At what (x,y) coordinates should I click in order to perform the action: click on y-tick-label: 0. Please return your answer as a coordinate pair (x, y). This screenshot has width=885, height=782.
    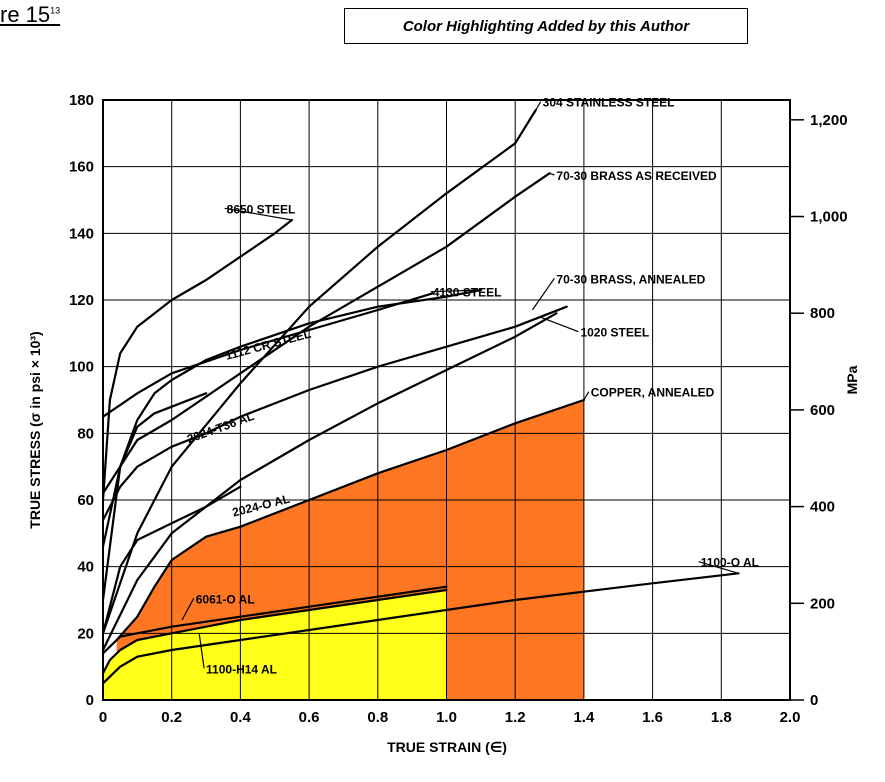
    Looking at the image, I should click on (90, 700).